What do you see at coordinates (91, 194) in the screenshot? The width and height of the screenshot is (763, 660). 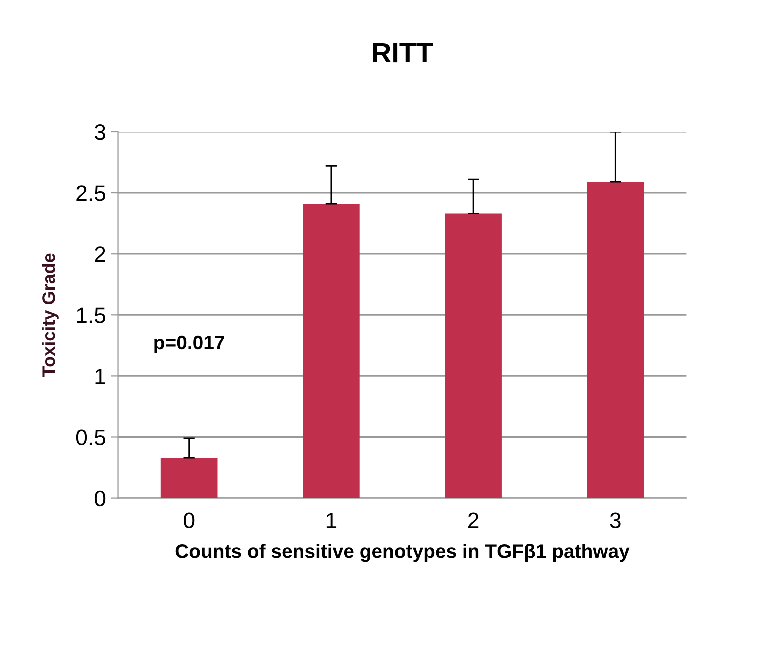 I see `y-tick-label: 2.5` at bounding box center [91, 194].